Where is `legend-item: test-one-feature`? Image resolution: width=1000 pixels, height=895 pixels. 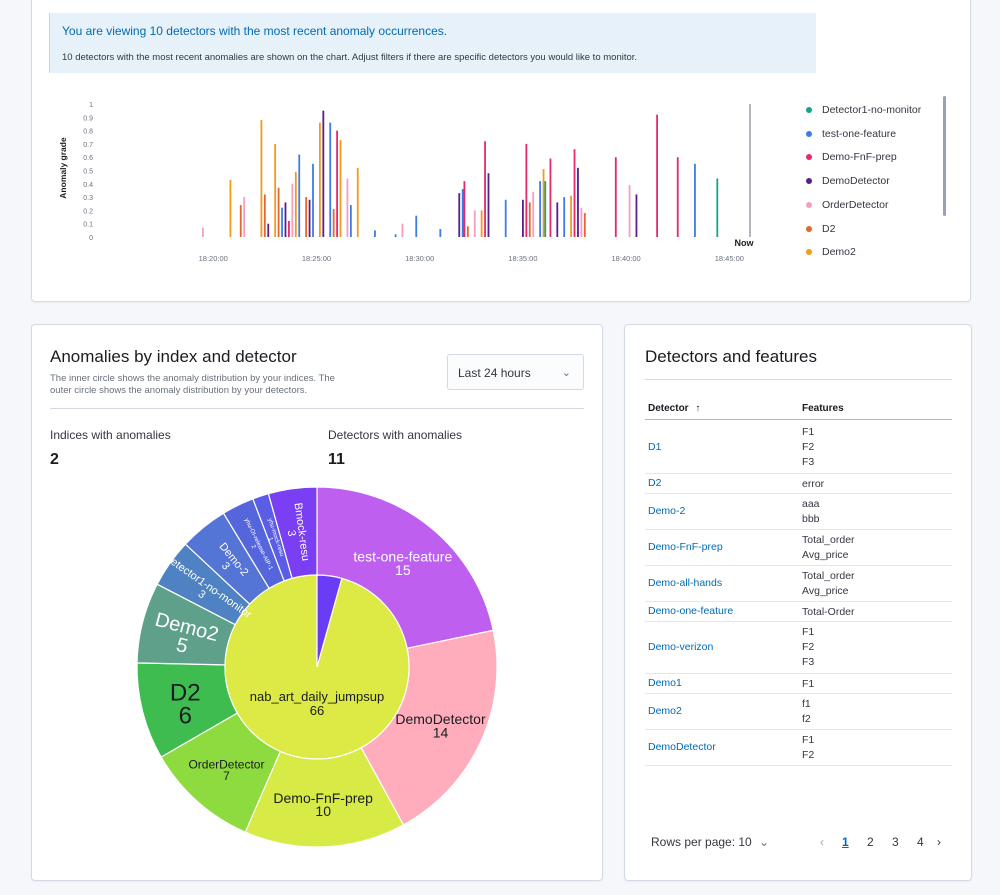 legend-item: test-one-feature is located at coordinates (851, 134).